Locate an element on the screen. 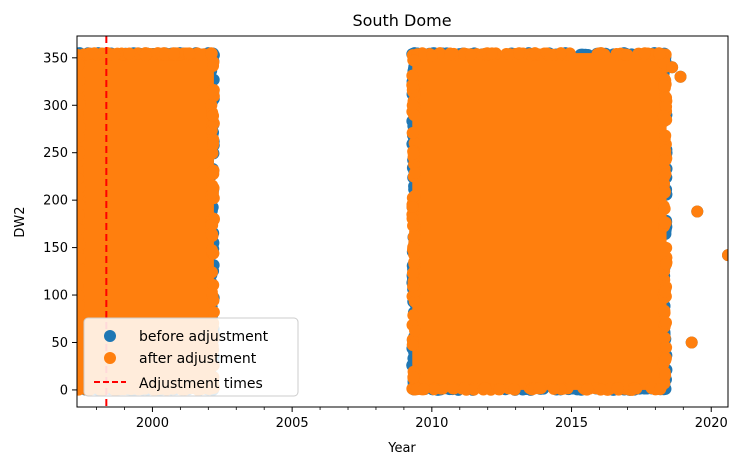  y-tick-label: 300 is located at coordinates (55, 106).